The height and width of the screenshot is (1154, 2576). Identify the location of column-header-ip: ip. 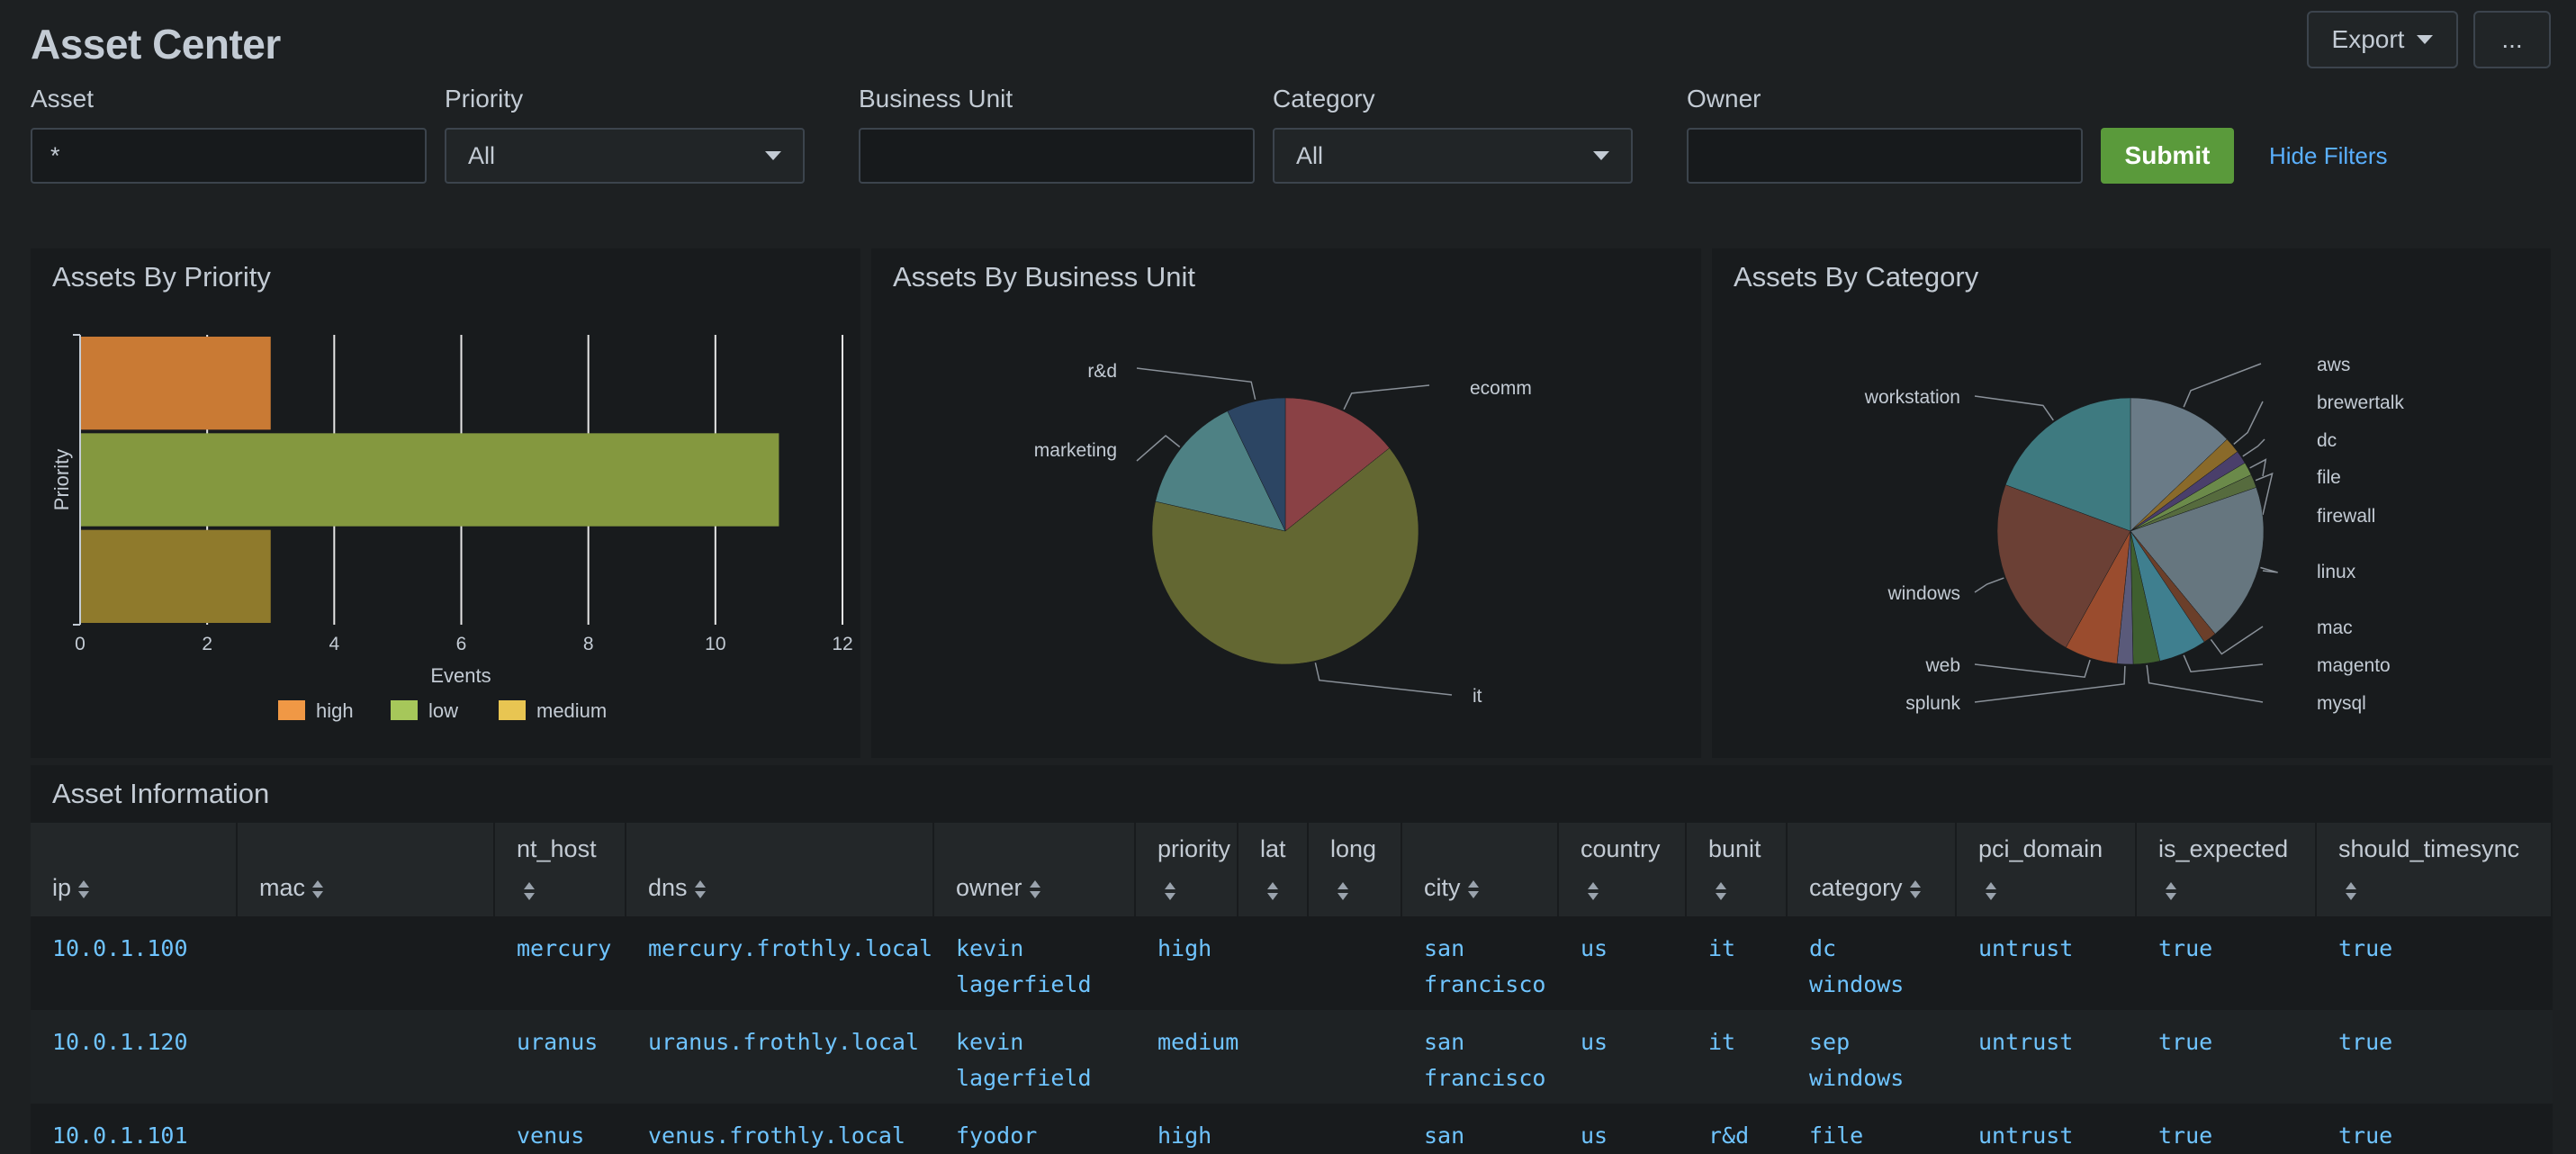
(134, 869).